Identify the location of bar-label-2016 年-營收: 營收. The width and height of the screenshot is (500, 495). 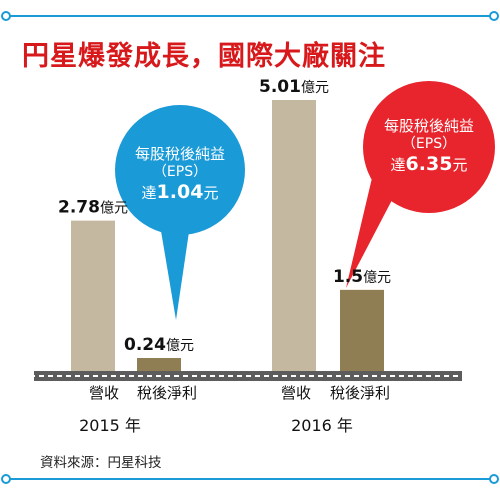
(296, 393).